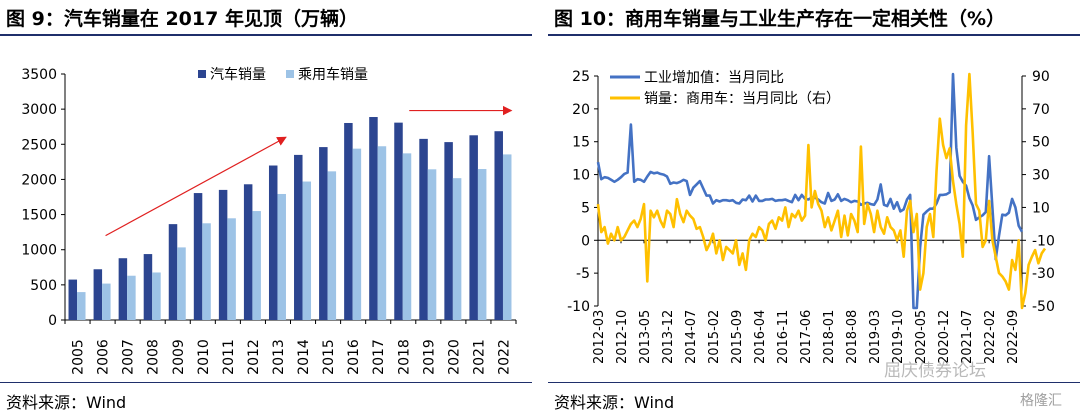  Describe the element at coordinates (581, 110) in the screenshot. I see `left-y-tick-label: 20` at that location.